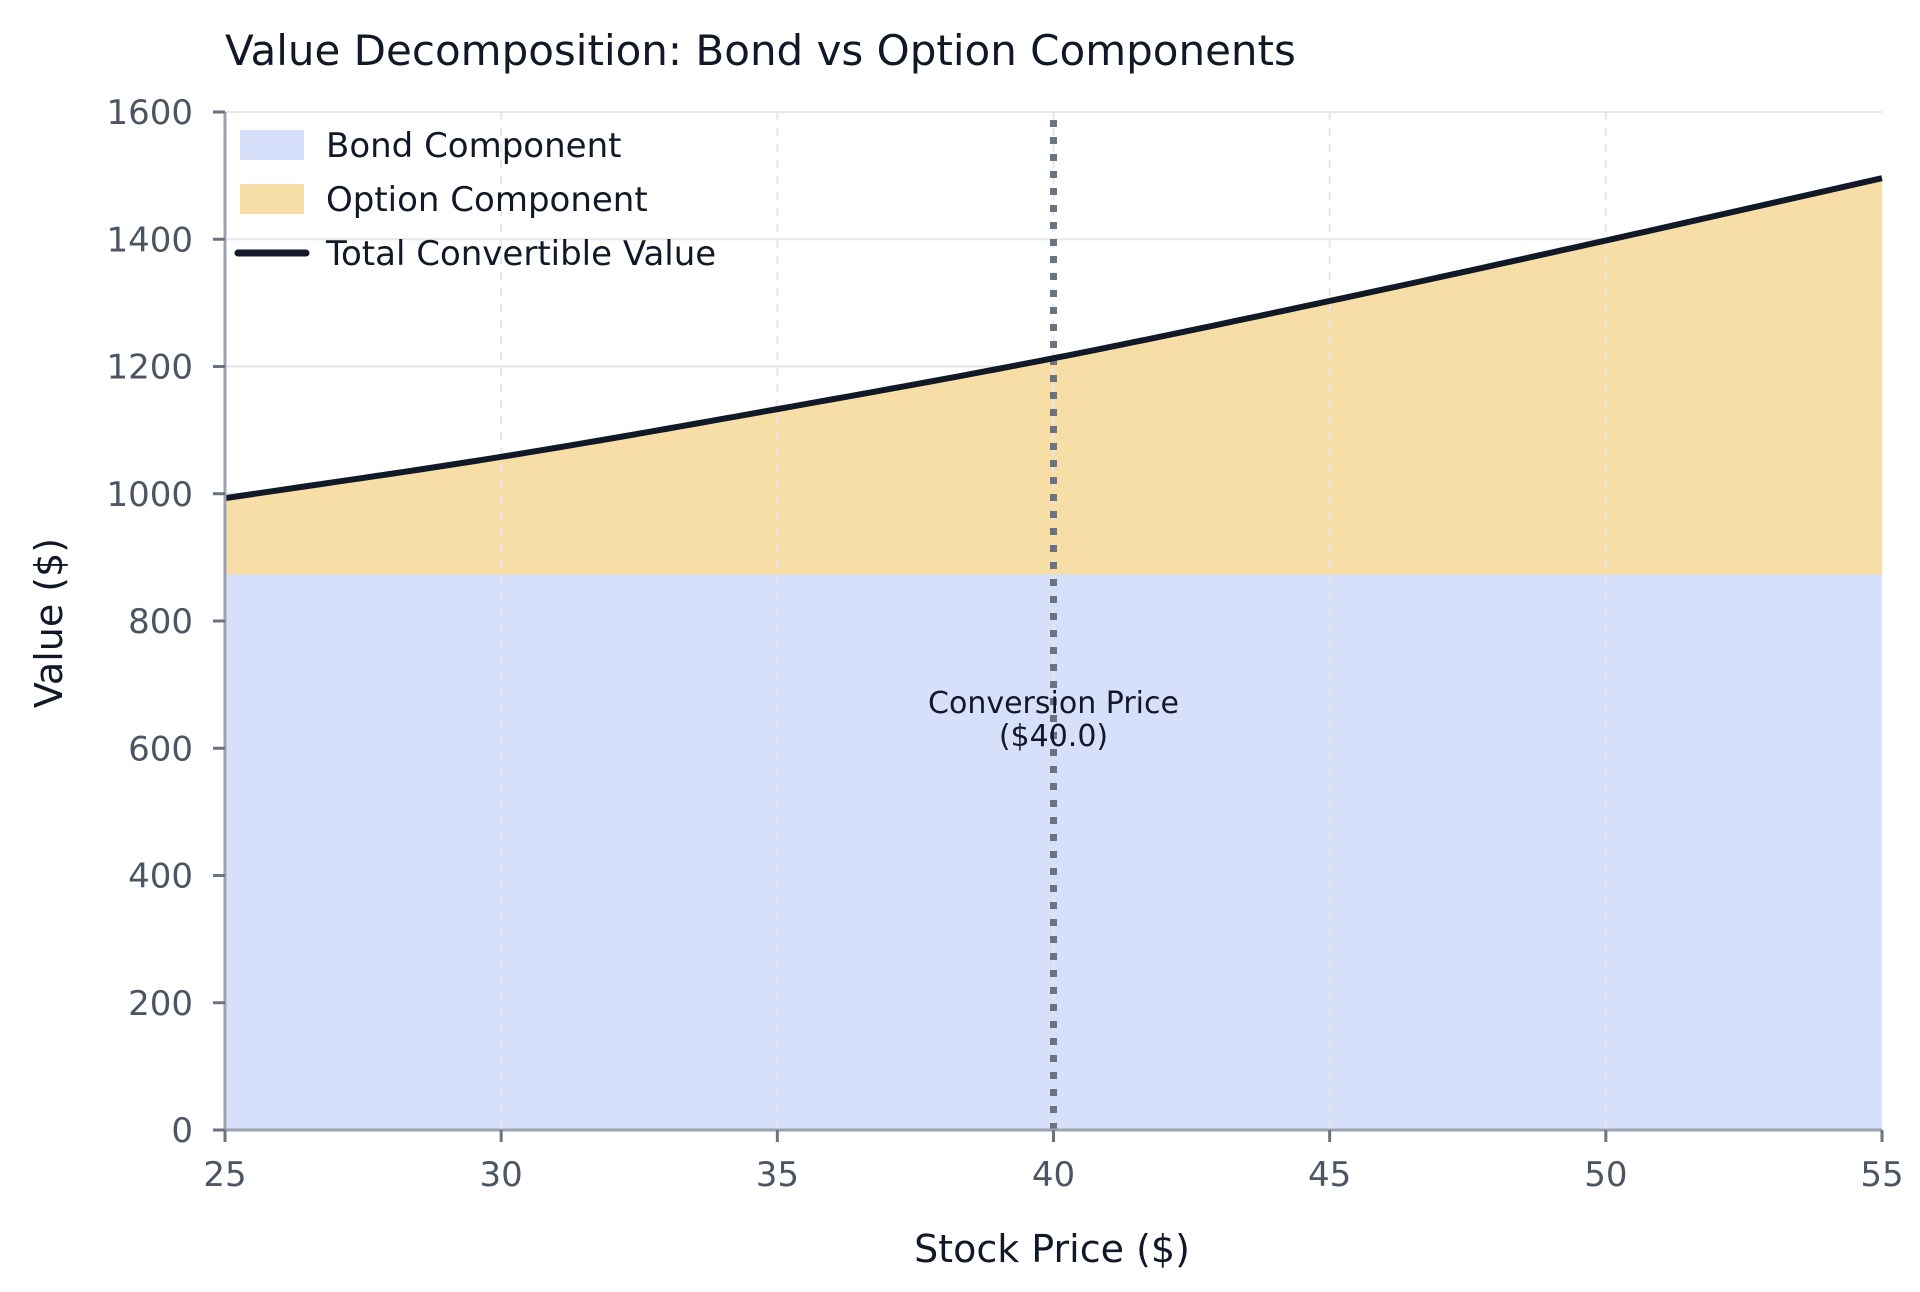 The image size is (1920, 1292). What do you see at coordinates (777, 1175) in the screenshot?
I see `x-tick-label-35: 35` at bounding box center [777, 1175].